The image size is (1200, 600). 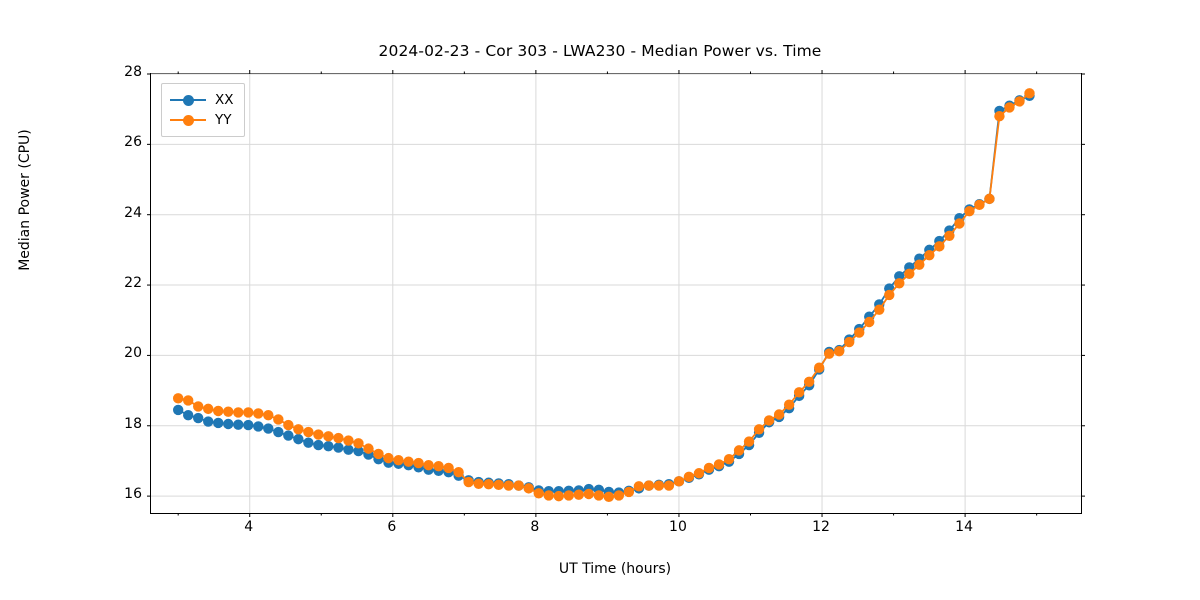 What do you see at coordinates (249, 527) in the screenshot?
I see `x-tick-label: 4` at bounding box center [249, 527].